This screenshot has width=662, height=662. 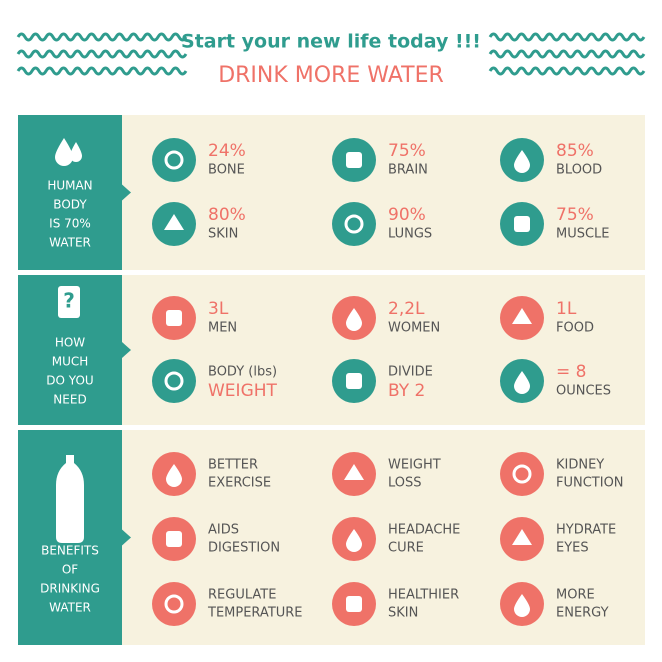 What do you see at coordinates (222, 328) in the screenshot?
I see `item-line2: MEN` at bounding box center [222, 328].